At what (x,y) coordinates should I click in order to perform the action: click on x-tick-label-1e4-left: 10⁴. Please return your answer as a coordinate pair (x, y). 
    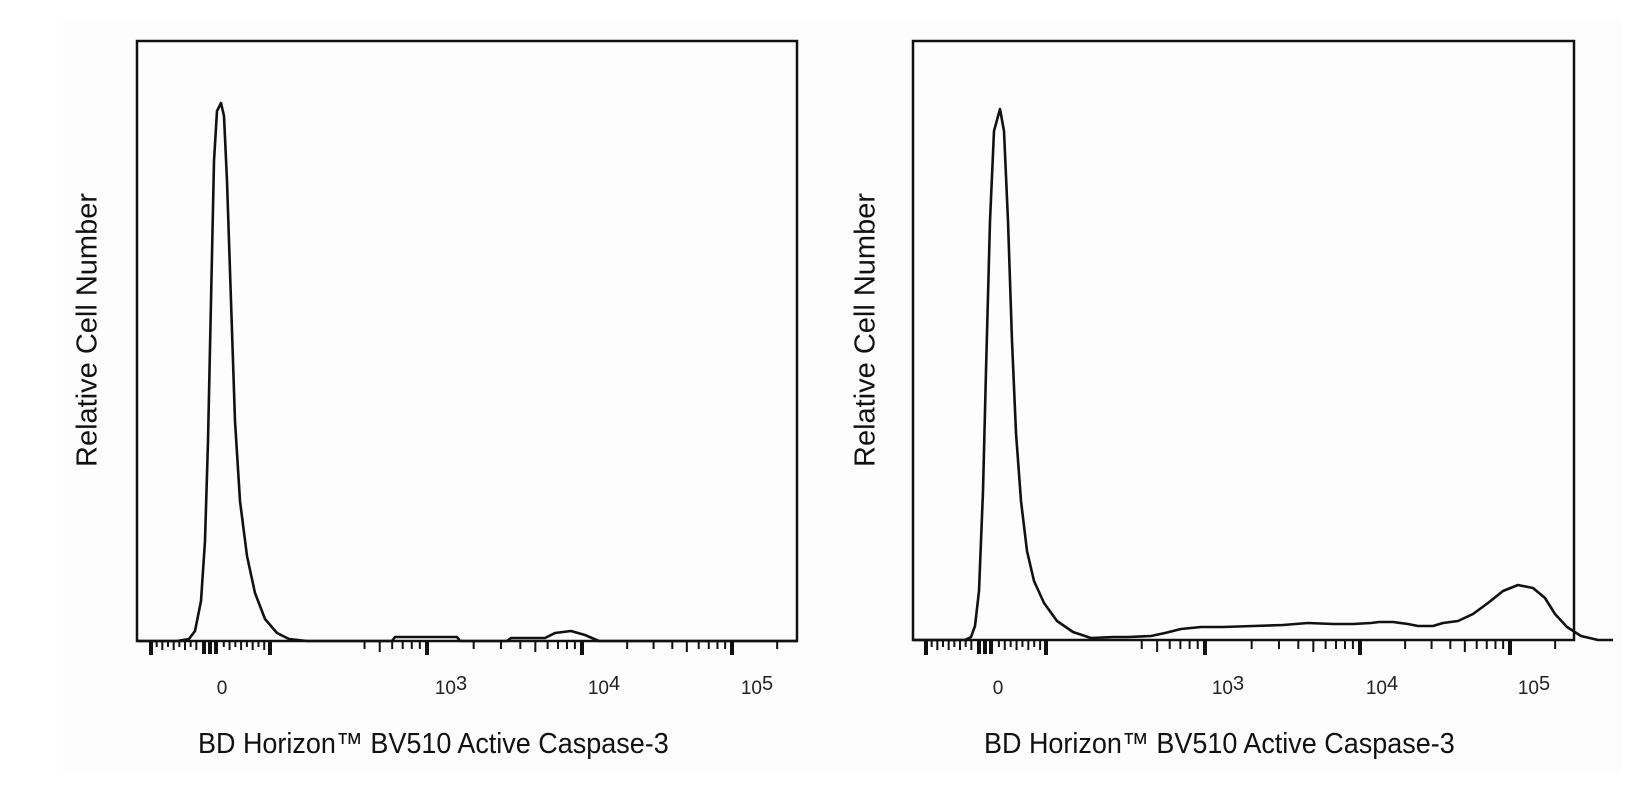
    Looking at the image, I should click on (603, 687).